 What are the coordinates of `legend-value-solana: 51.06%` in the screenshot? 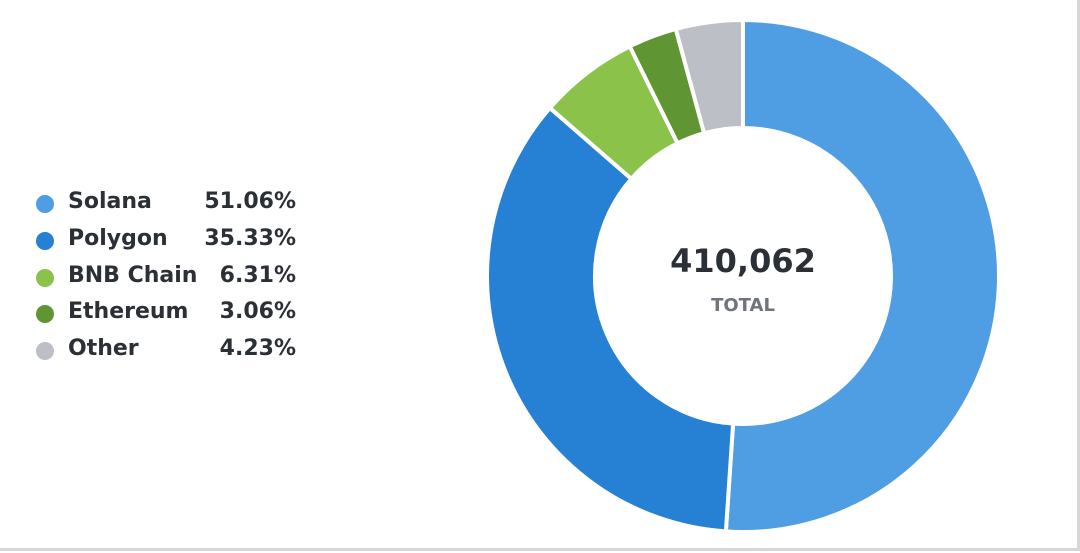 It's located at (250, 201).